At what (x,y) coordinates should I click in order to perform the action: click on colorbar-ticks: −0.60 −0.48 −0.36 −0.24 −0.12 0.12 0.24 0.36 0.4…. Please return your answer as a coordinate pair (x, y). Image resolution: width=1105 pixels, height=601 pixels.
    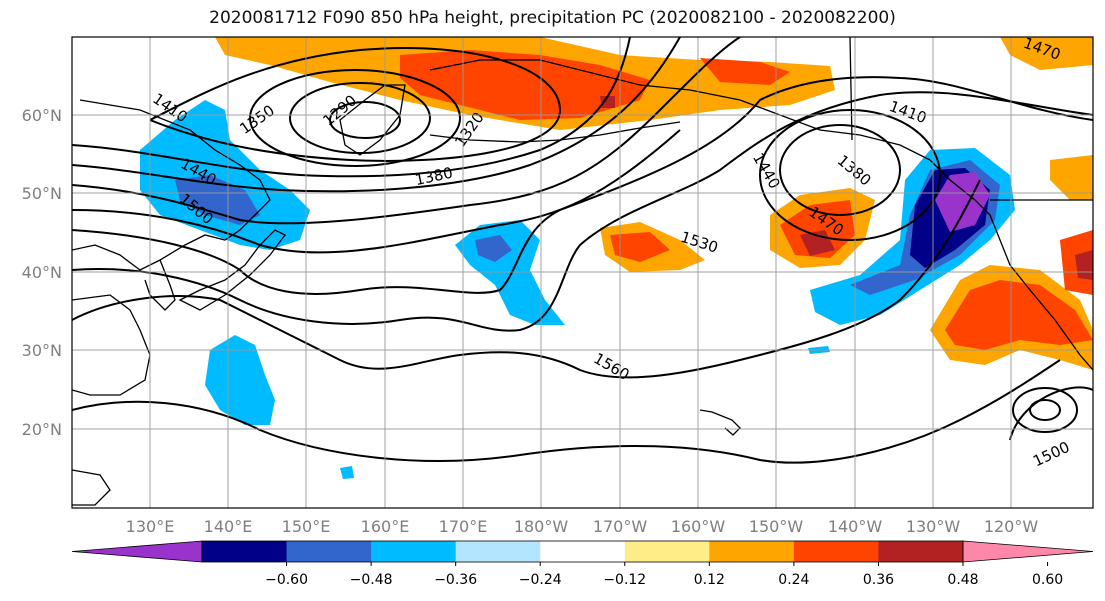
    Looking at the image, I should click on (664, 575).